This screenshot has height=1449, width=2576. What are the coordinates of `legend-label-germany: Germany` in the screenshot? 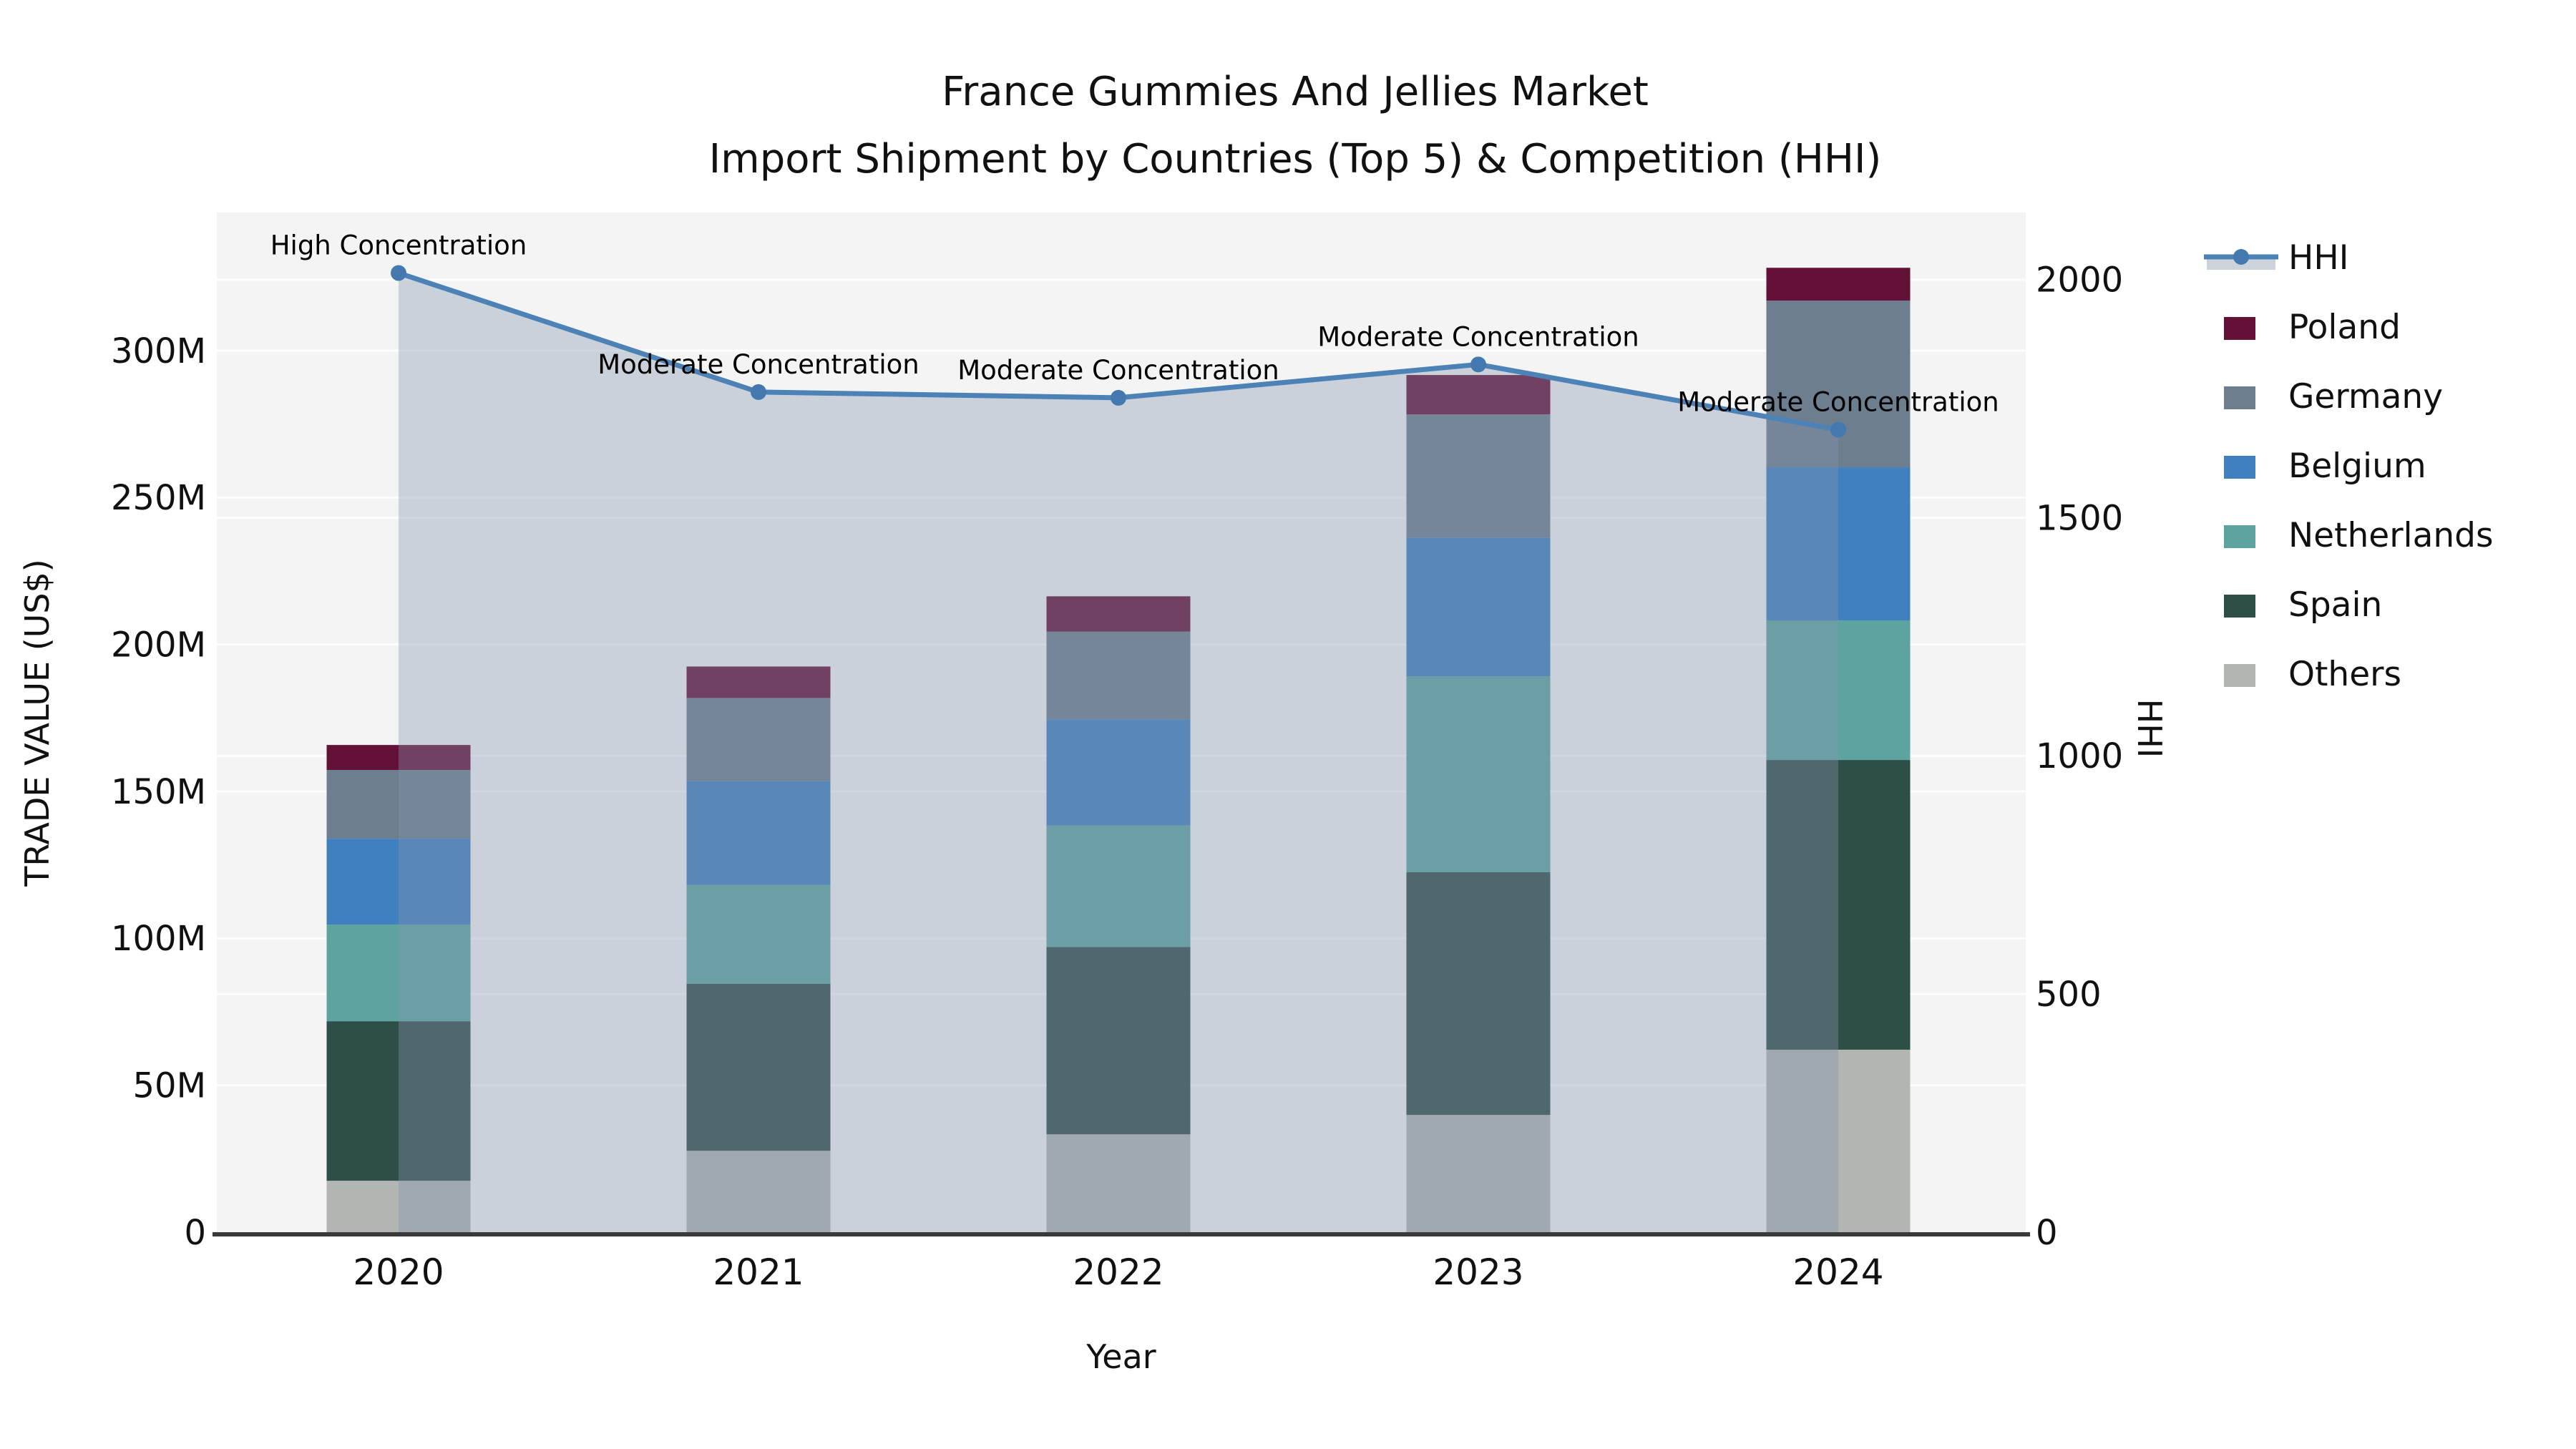 It's located at (2366, 396).